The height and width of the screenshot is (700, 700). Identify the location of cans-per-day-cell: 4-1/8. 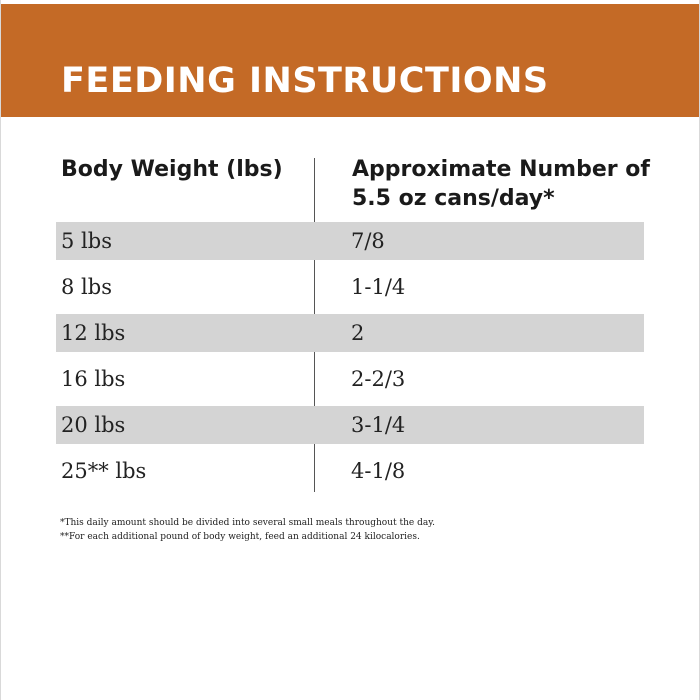
(378, 471).